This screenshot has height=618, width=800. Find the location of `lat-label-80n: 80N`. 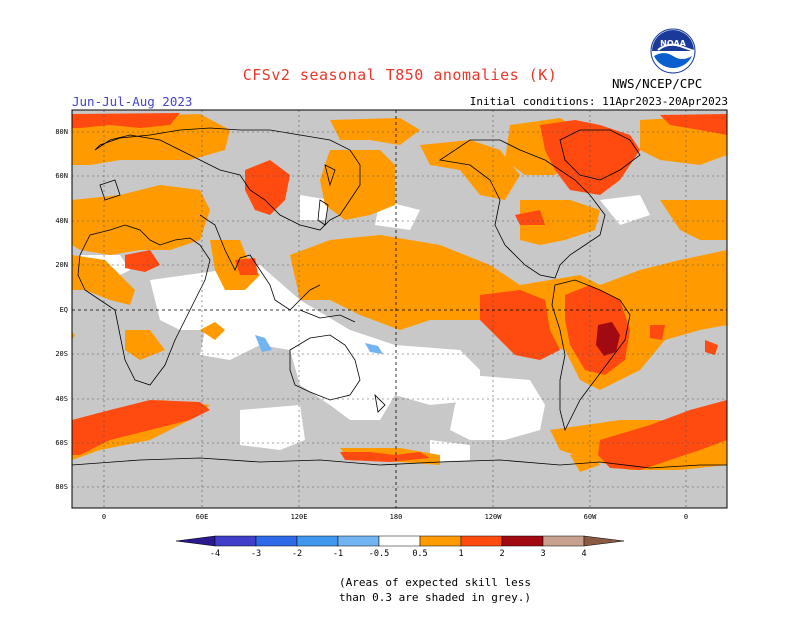

lat-label-80n: 80N is located at coordinates (61, 132).